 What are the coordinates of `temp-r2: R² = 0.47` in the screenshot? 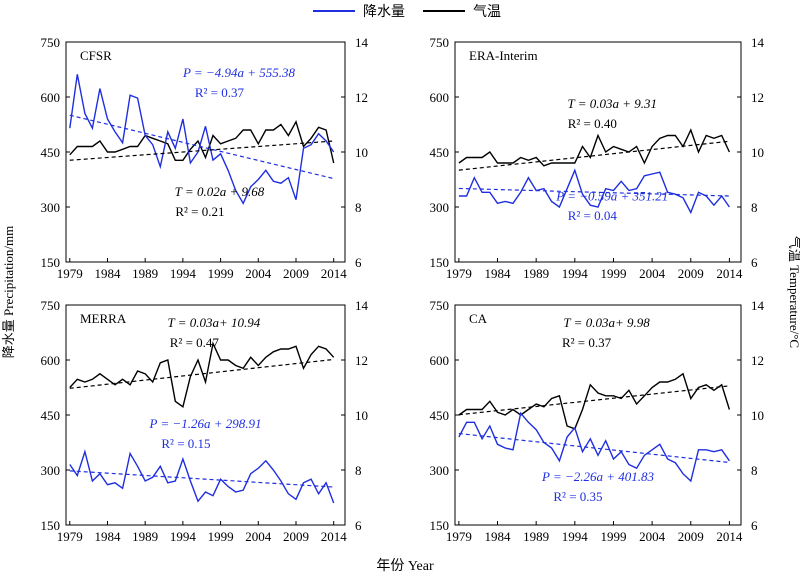 It's located at (195, 342).